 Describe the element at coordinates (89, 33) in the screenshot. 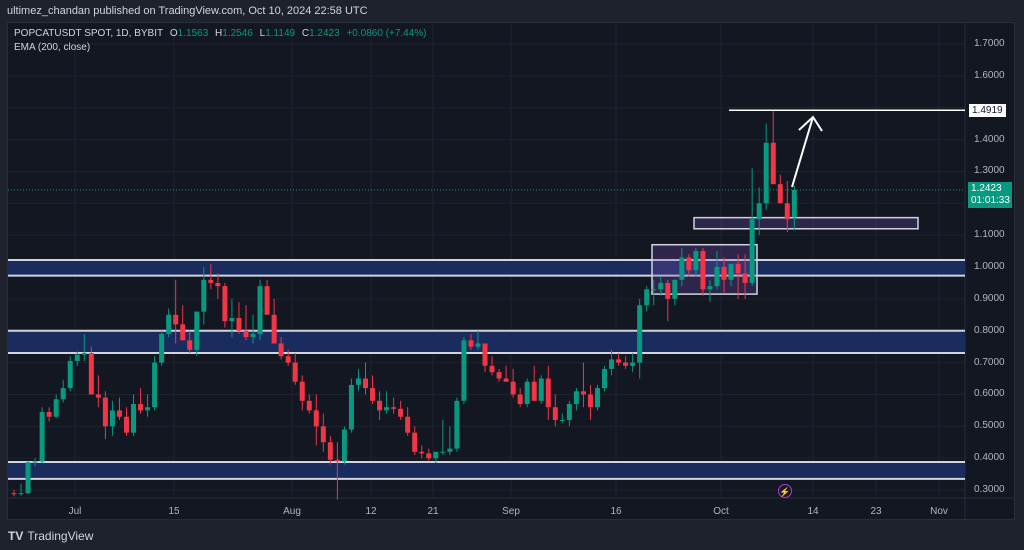

I see `symbol-label: POPCATUSDT SPOT, 1D, BYBIT` at that location.